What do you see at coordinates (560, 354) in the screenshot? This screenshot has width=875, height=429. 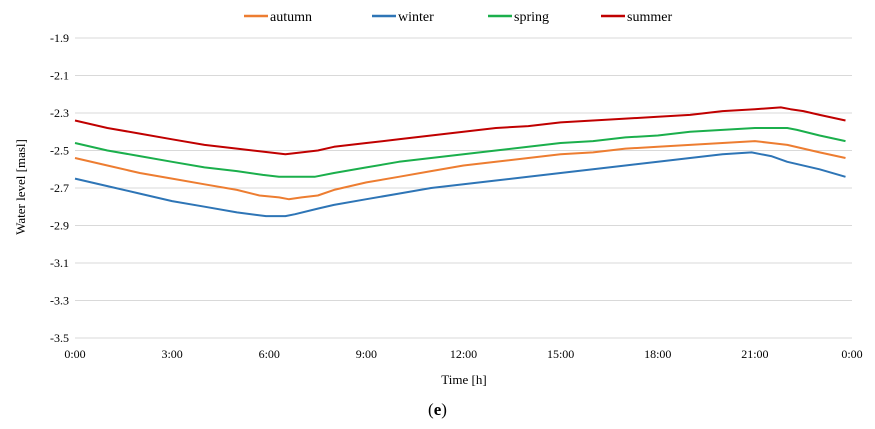 I see `x-tick-label: 15:00` at bounding box center [560, 354].